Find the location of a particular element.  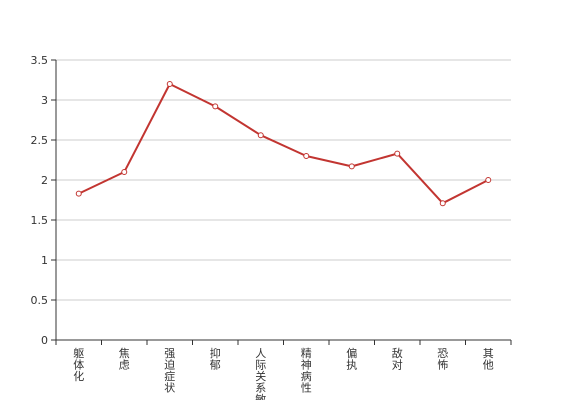

x-tick-label: 躯体化 is located at coordinates (78, 365).